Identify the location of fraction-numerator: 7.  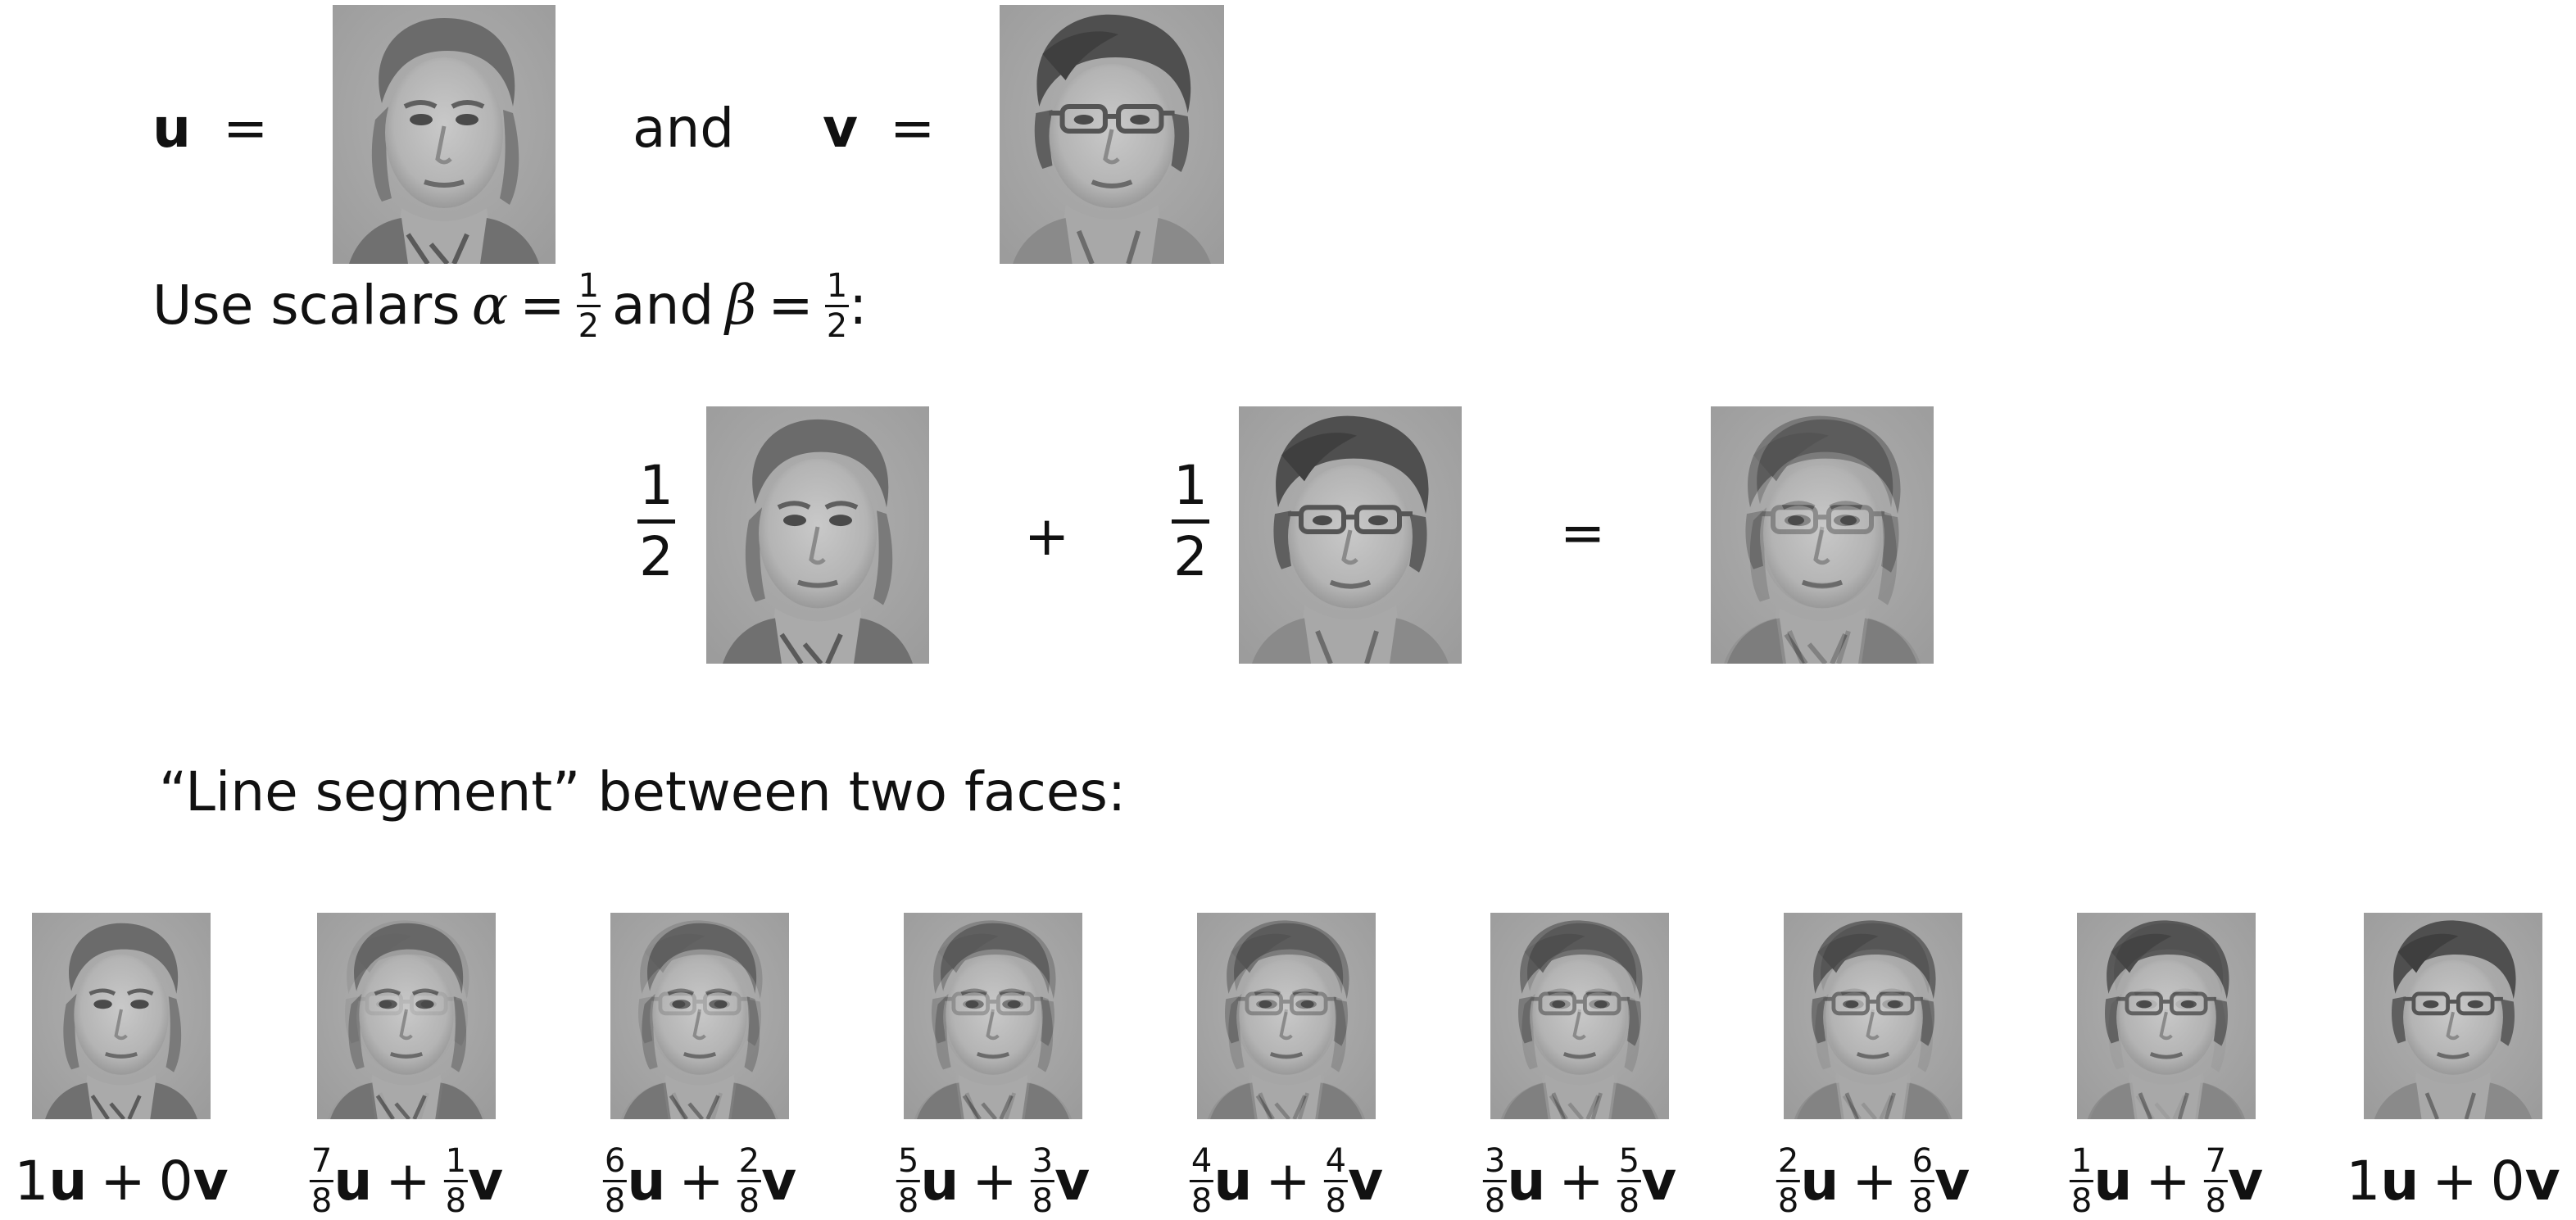
(322, 1160).